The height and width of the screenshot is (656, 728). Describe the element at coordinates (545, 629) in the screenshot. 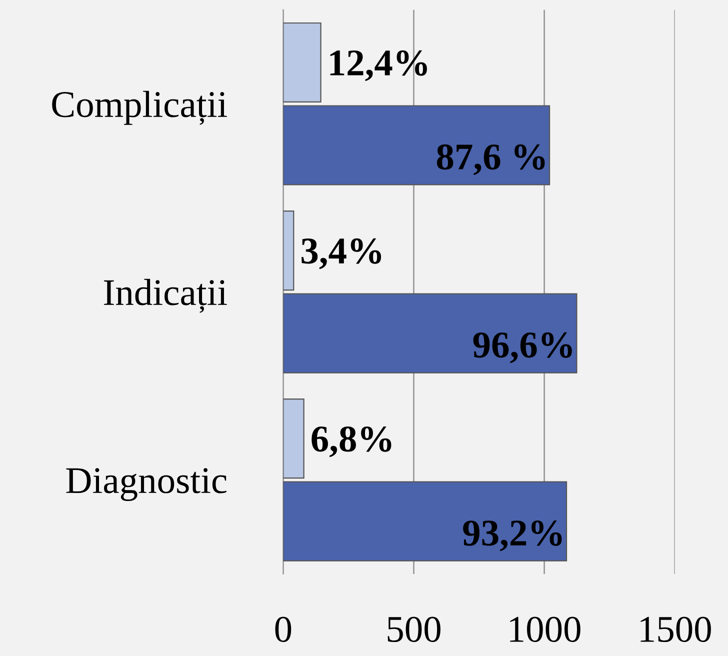

I see `x-tick-label: 1000` at that location.